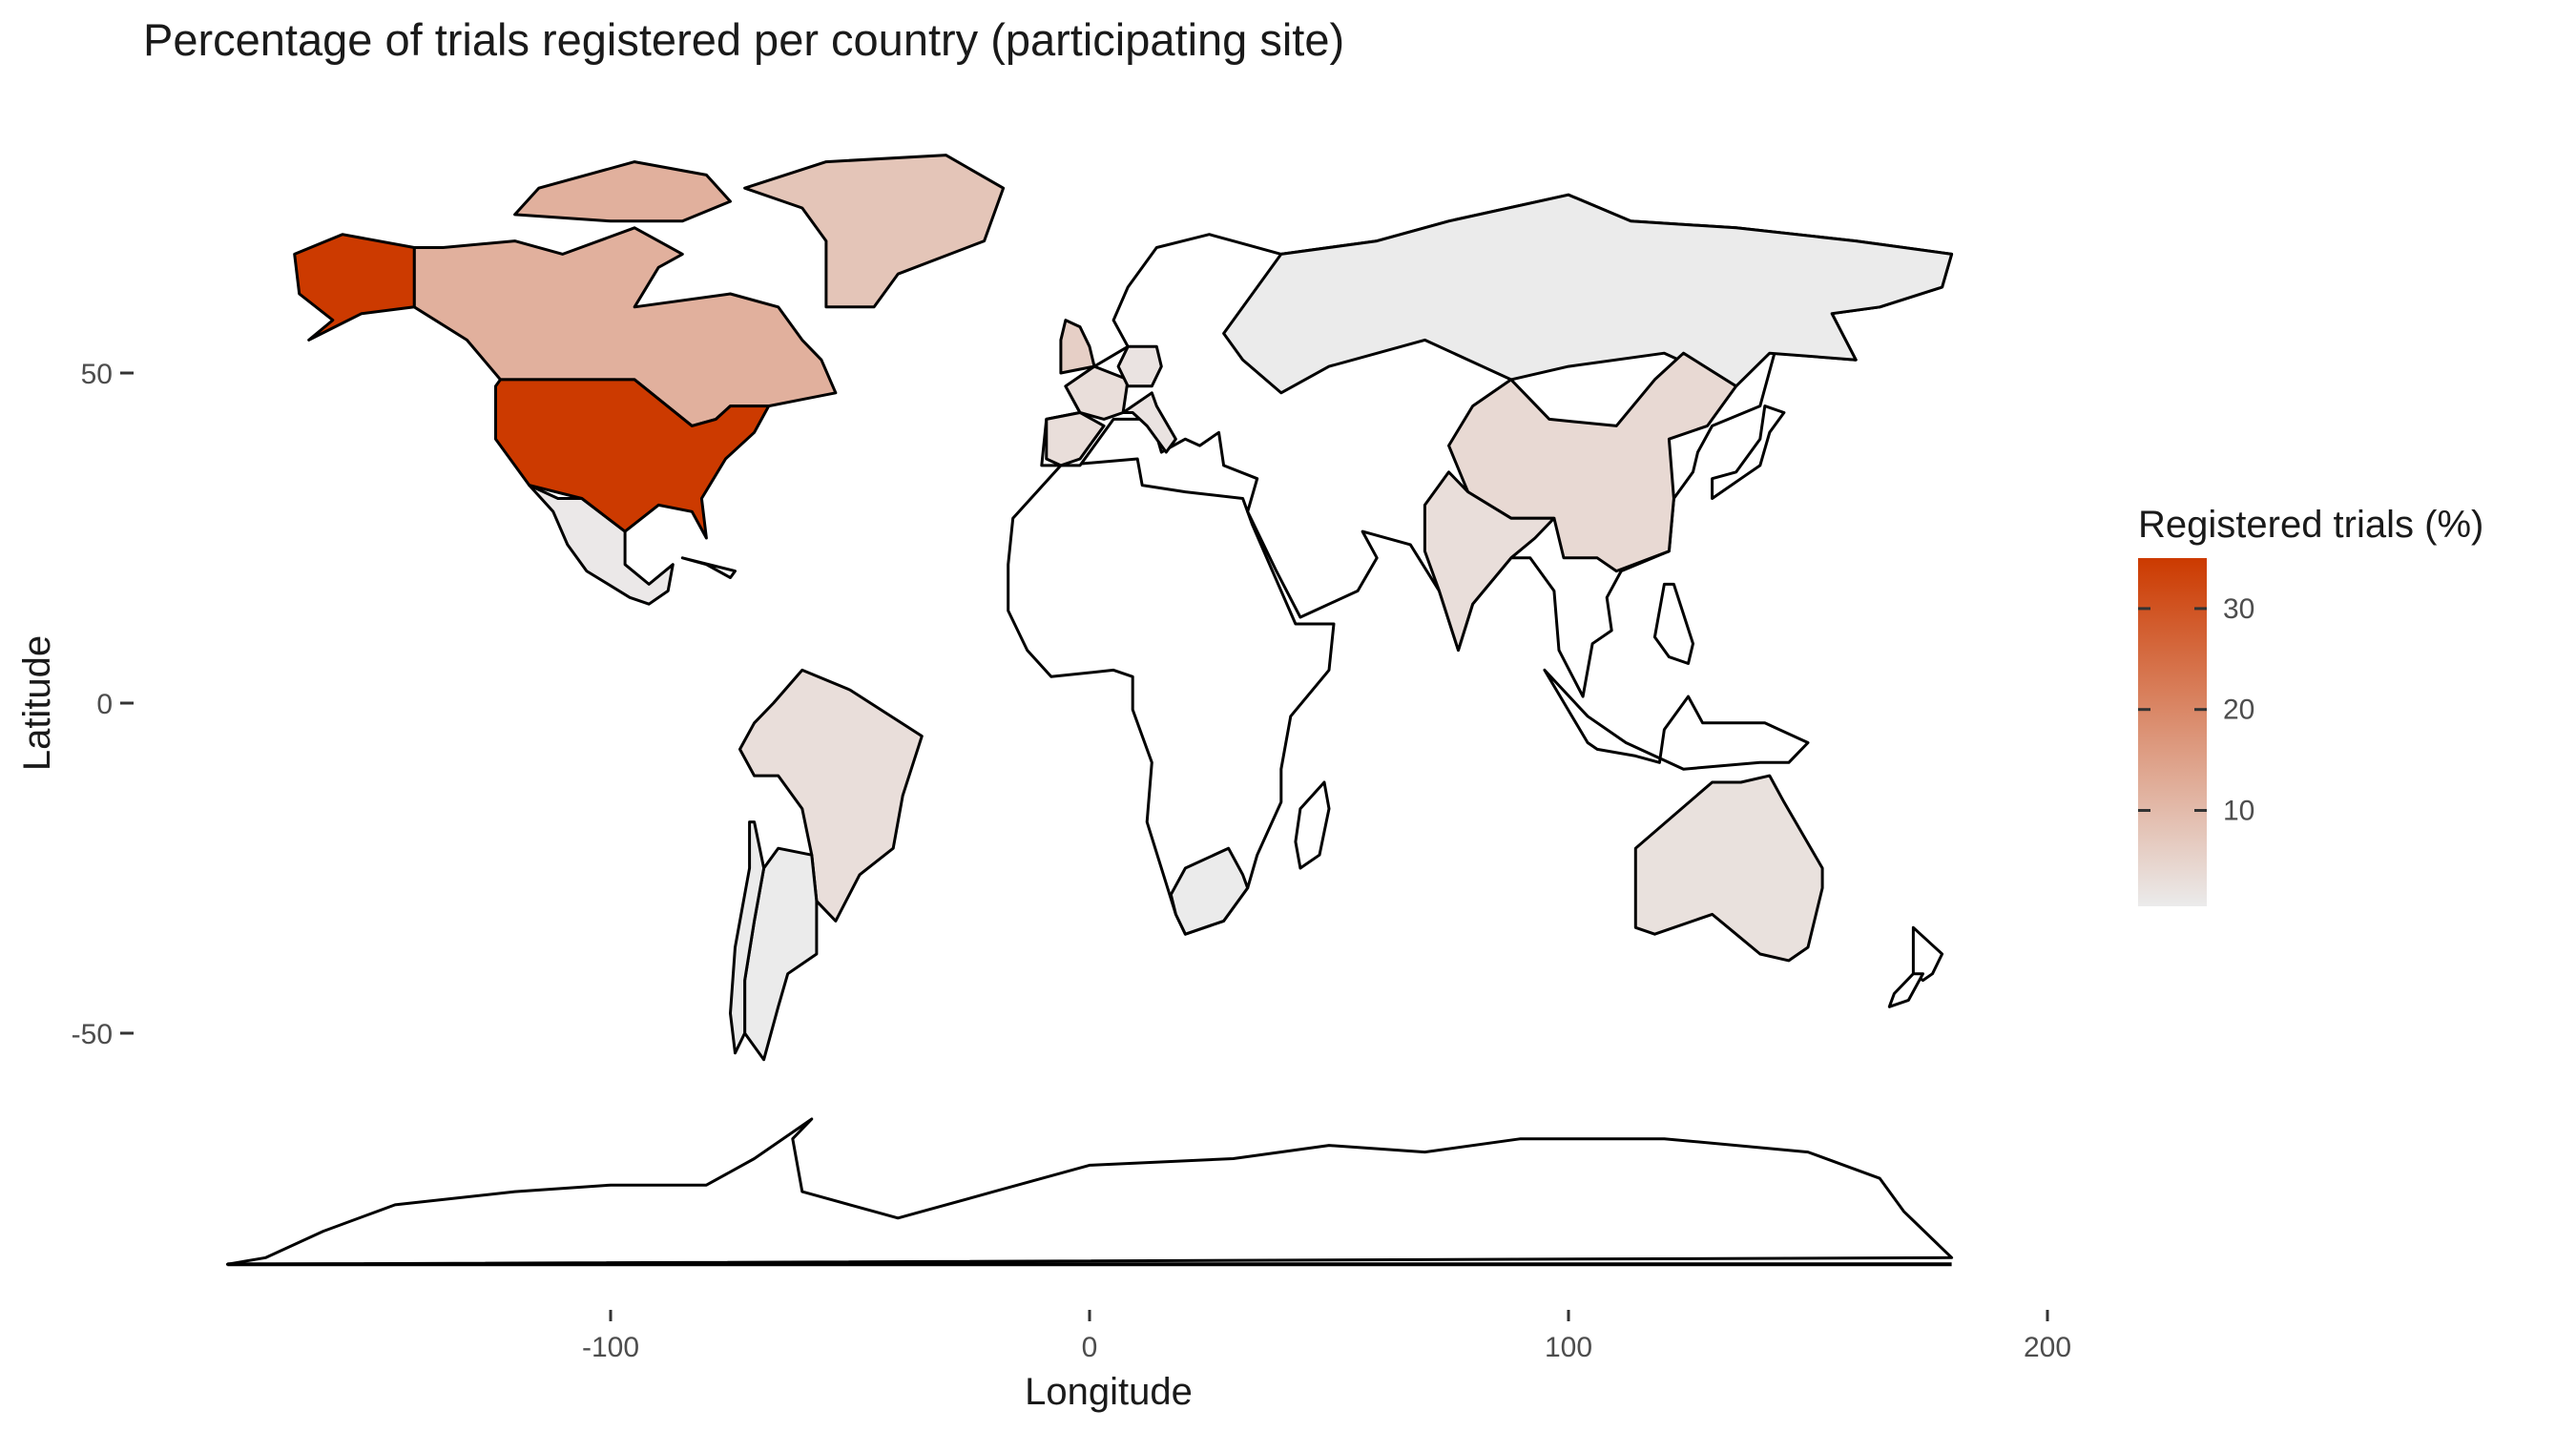 The height and width of the screenshot is (1431, 2576). What do you see at coordinates (1588, 294) in the screenshot?
I see `country-russia` at bounding box center [1588, 294].